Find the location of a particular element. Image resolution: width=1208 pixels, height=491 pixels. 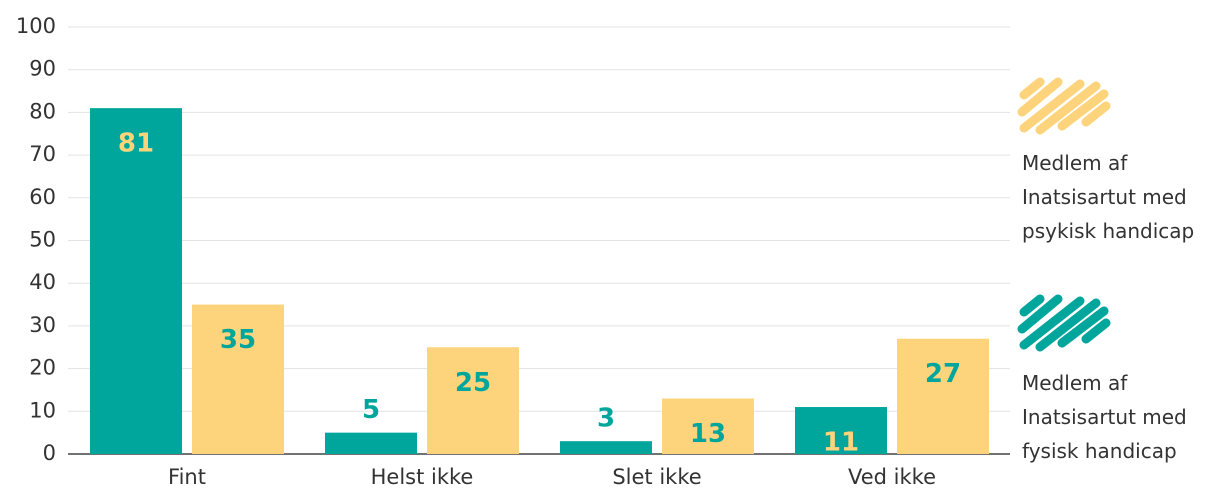

y-tick-label: 30 is located at coordinates (42, 325).